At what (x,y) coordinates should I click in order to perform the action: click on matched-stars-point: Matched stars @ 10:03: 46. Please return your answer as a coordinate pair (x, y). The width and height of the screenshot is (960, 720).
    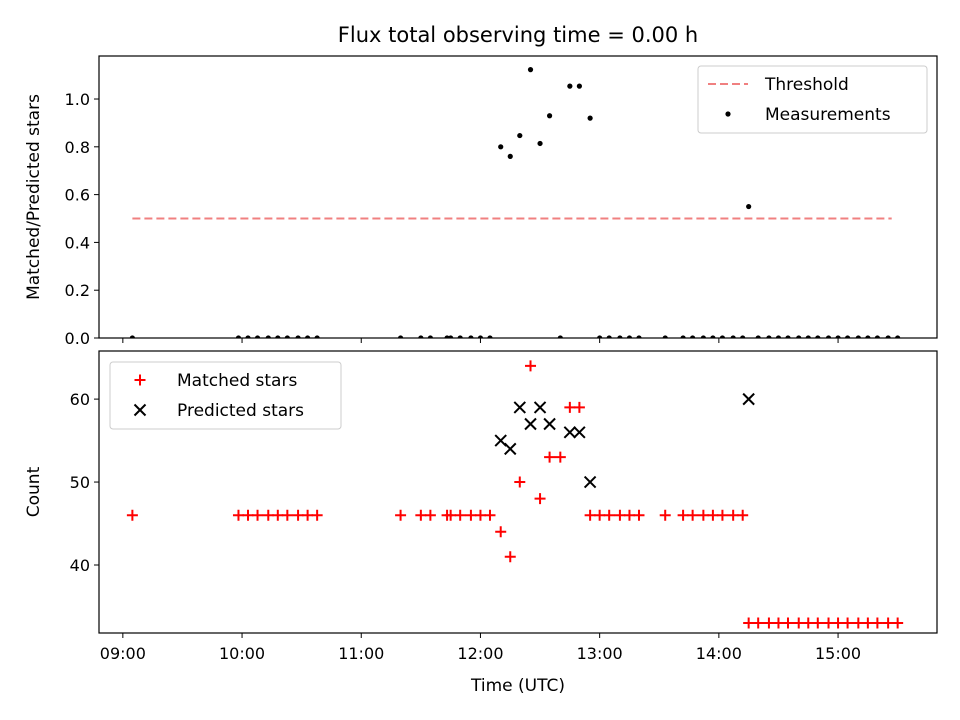
    Looking at the image, I should click on (248, 515).